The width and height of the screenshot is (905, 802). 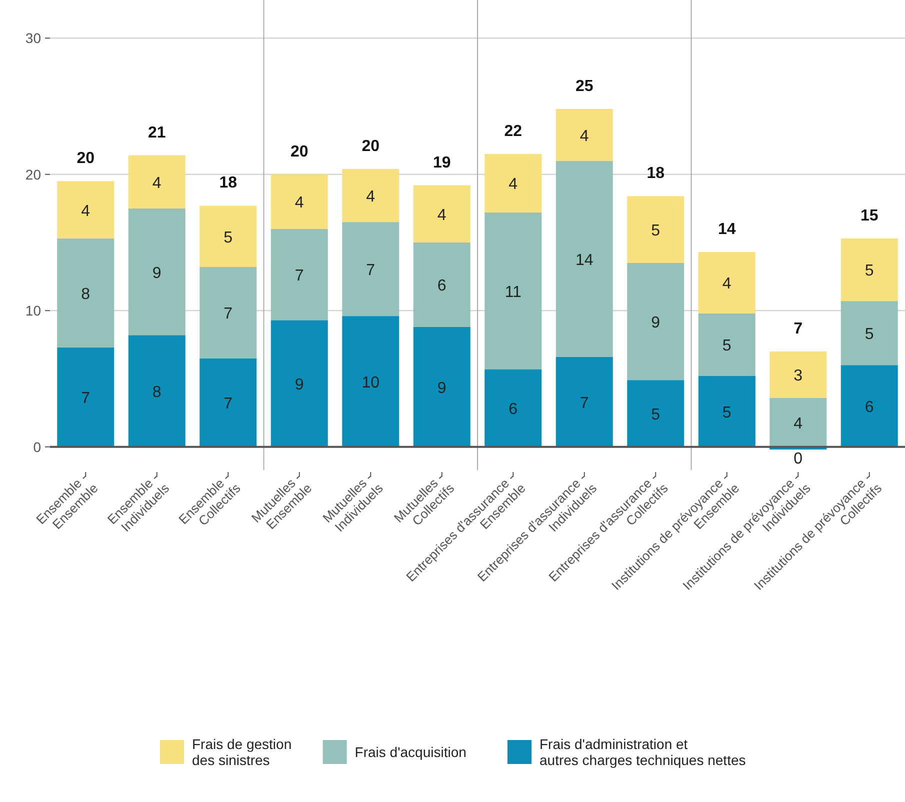 I want to click on data-label: 10, so click(x=371, y=383).